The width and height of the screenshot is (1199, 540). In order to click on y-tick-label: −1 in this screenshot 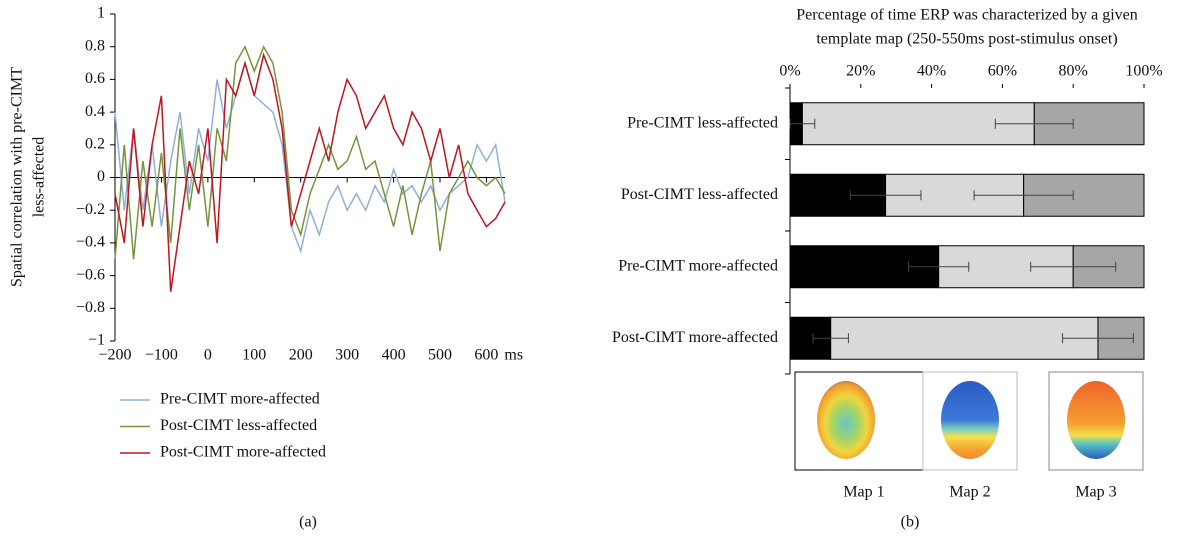, I will do `click(96, 340)`.